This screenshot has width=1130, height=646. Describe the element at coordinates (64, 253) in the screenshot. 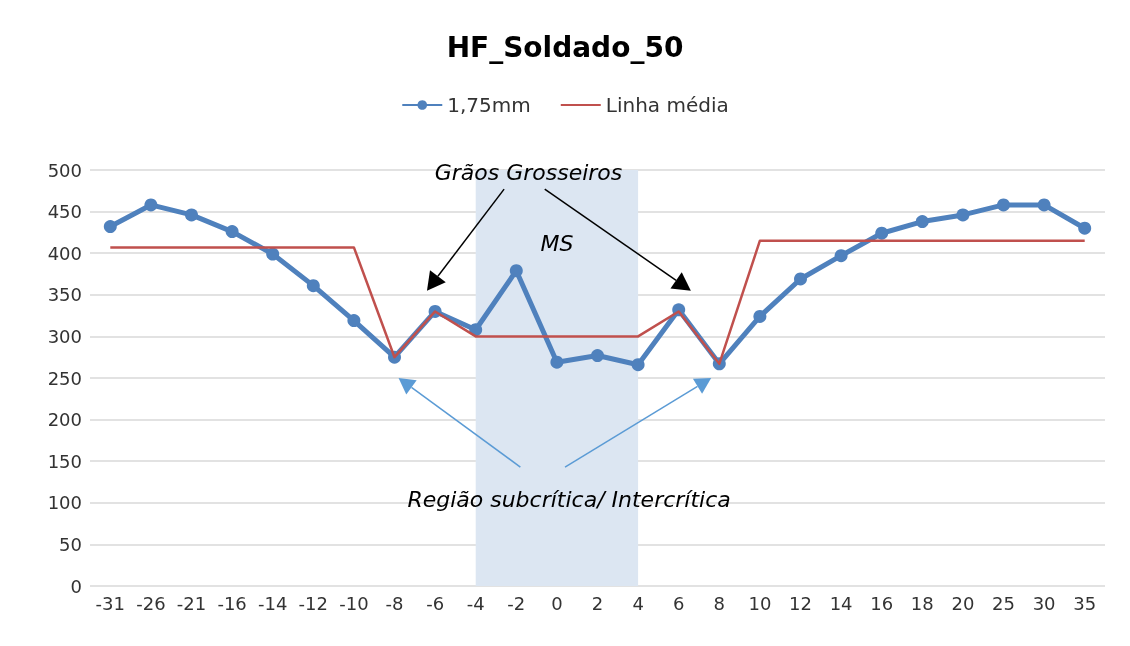

I see `y-tick-label: 400` at that location.